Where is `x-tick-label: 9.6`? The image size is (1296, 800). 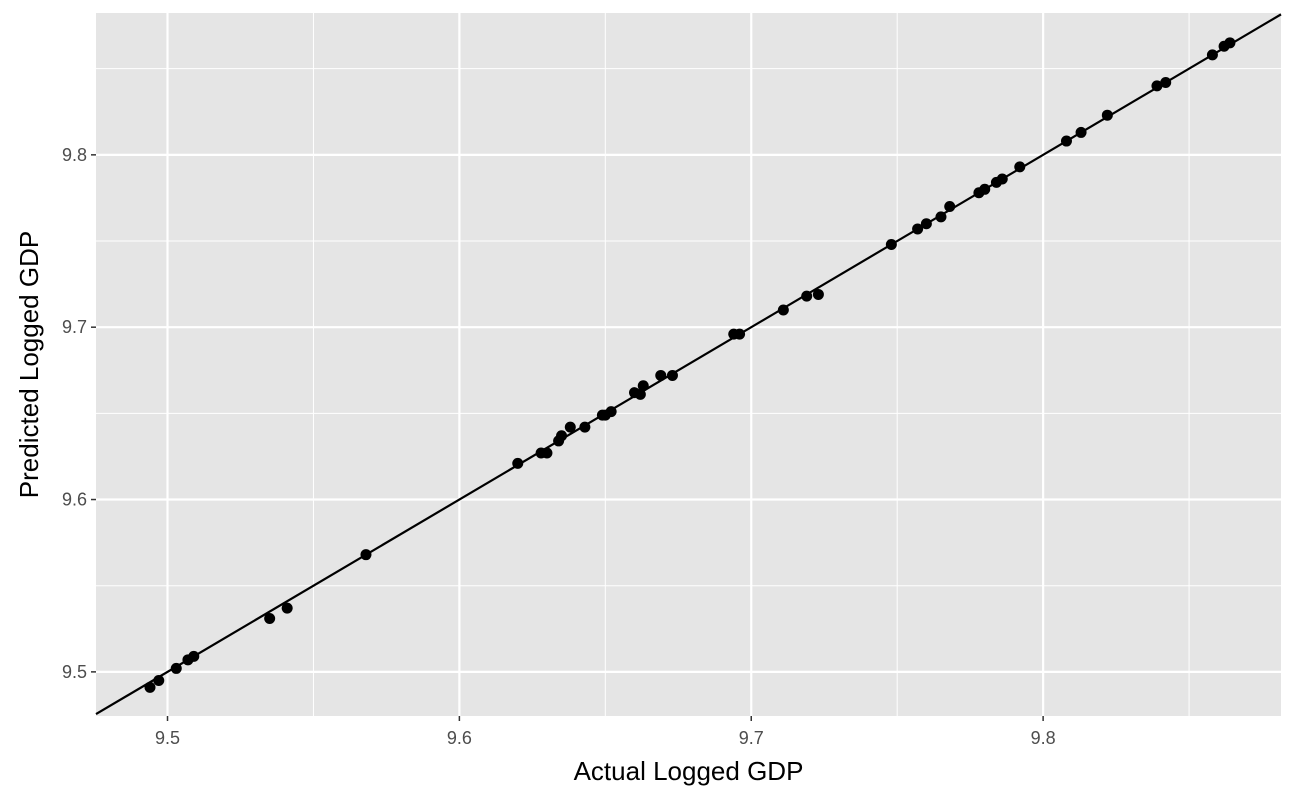
x-tick-label: 9.6 is located at coordinates (459, 738).